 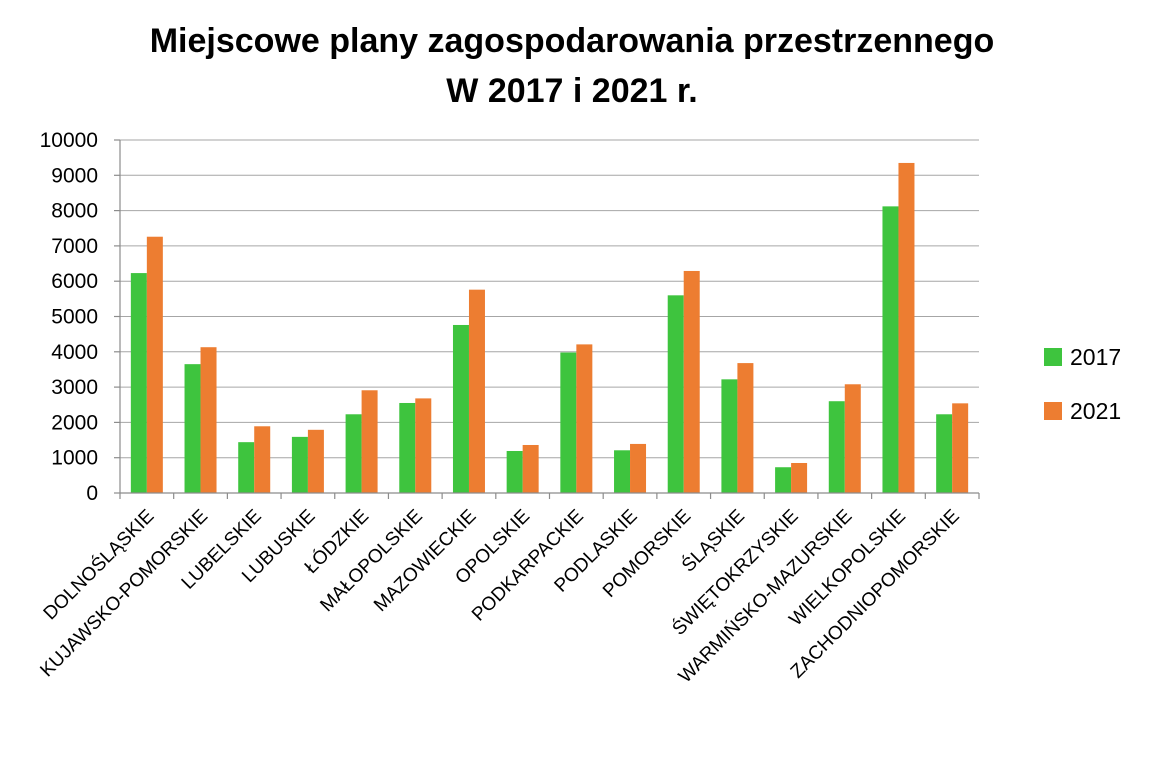 I want to click on y-tick-label: 6000, so click(x=74, y=281).